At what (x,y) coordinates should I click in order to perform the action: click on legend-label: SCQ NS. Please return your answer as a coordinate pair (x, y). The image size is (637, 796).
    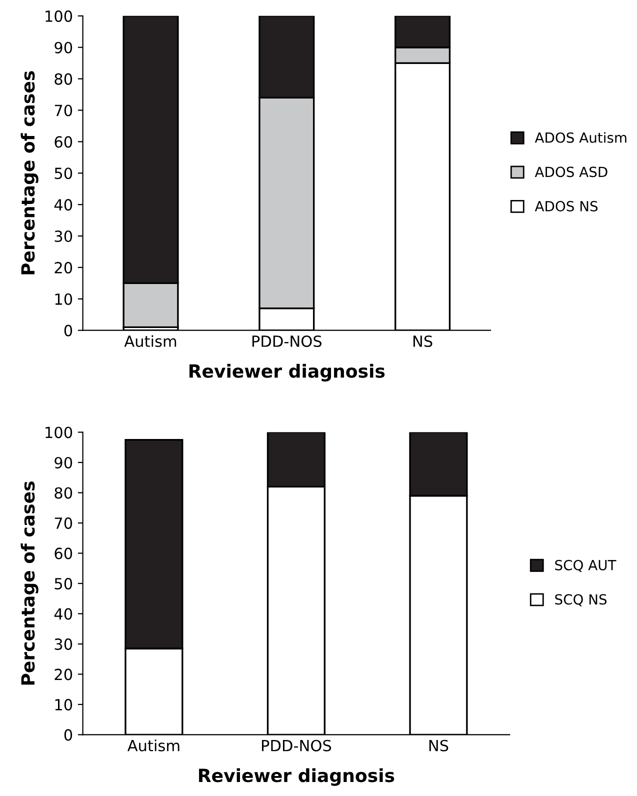
    Looking at the image, I should click on (581, 600).